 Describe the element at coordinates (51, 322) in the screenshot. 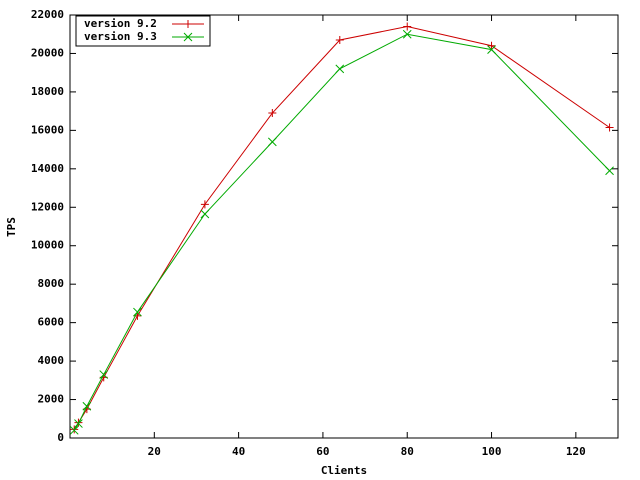

I see `y-tick-label: 6000` at that location.